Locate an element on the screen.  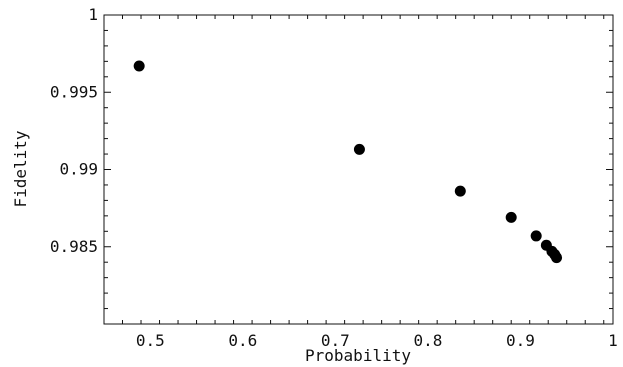
y-tick-label: 0.99 is located at coordinates (78, 169).